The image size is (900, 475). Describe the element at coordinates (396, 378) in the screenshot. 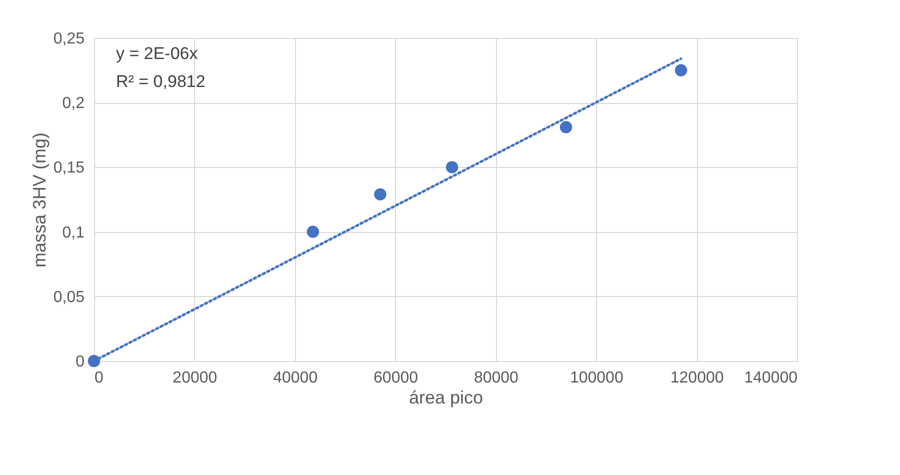

I see `x-tick-label: 60000` at that location.